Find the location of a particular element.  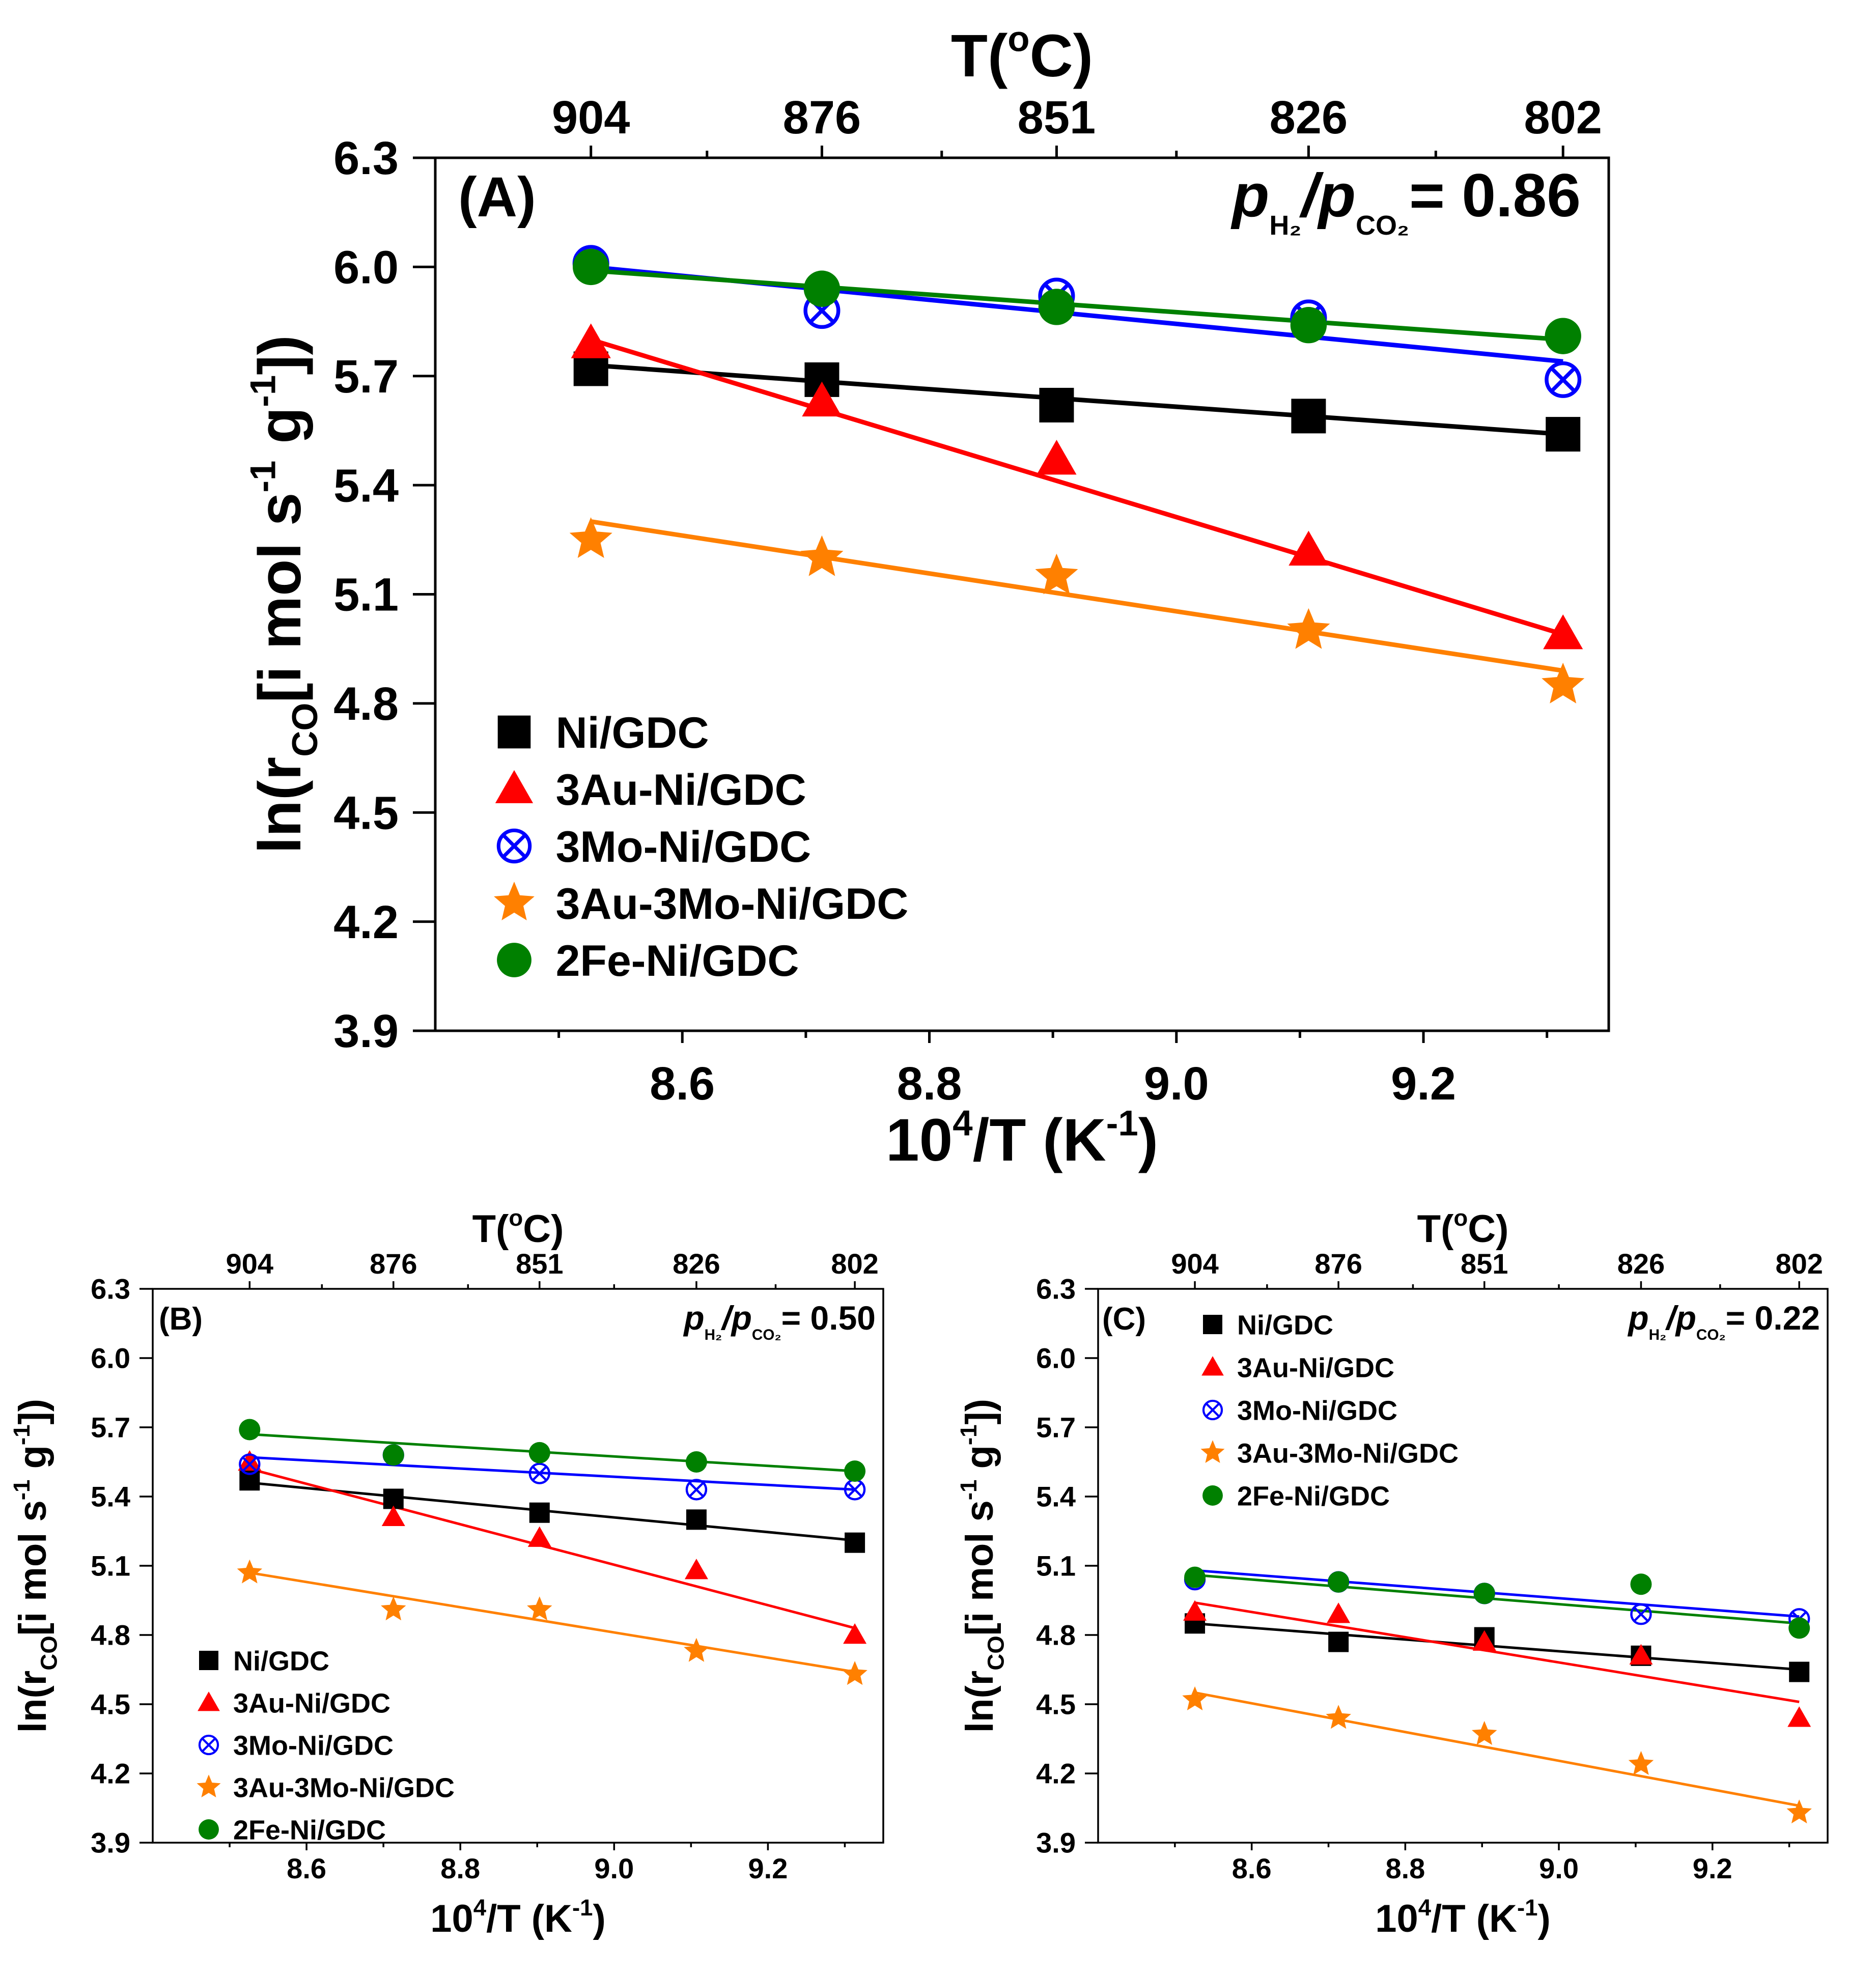

panel-a-x-axis-title: 104/T (K-1) is located at coordinates (1022, 1138).